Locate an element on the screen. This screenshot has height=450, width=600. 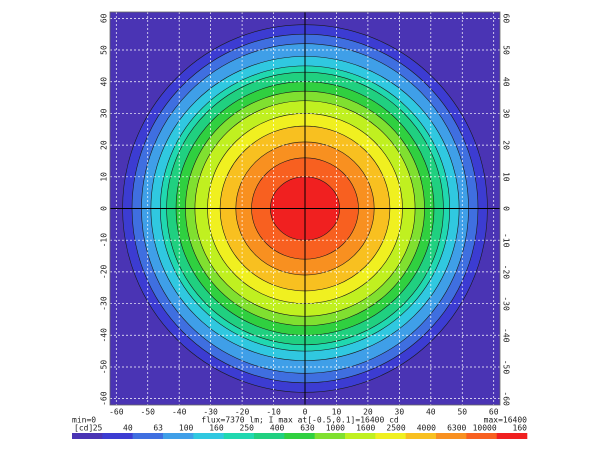
colorbar-label: 250 is located at coordinates (247, 428).